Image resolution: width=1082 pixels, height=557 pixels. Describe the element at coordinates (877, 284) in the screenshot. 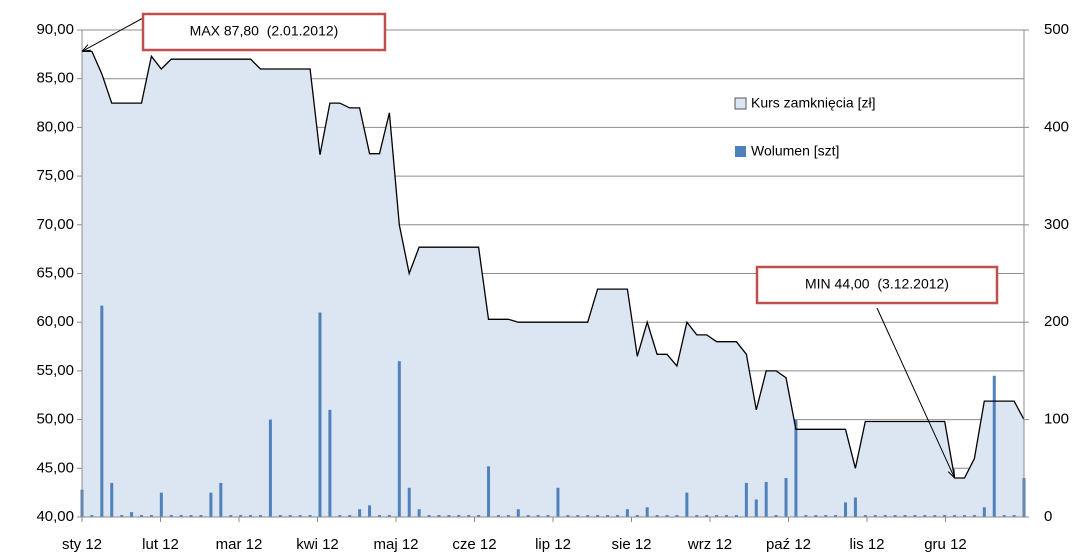

I see `annotation-text: MIN 44,00 (3.12.2012)` at that location.